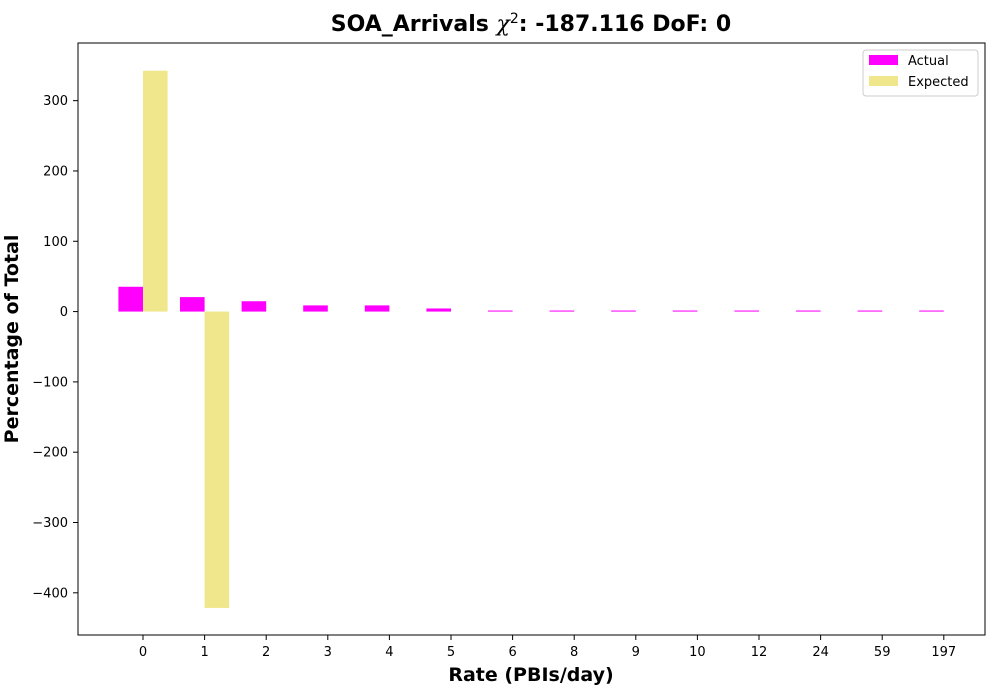 The height and width of the screenshot is (700, 1000). What do you see at coordinates (64, 312) in the screenshot?
I see `y-tick-label: 0` at bounding box center [64, 312].